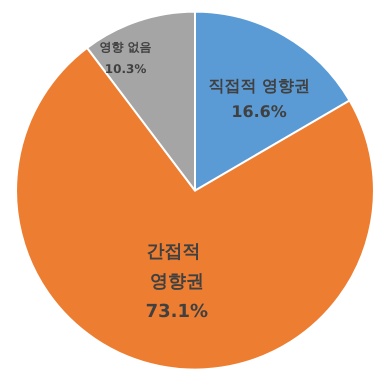 The width and height of the screenshot is (390, 389). What do you see at coordinates (177, 311) in the screenshot?
I see `data-label: 73.1%` at bounding box center [177, 311].